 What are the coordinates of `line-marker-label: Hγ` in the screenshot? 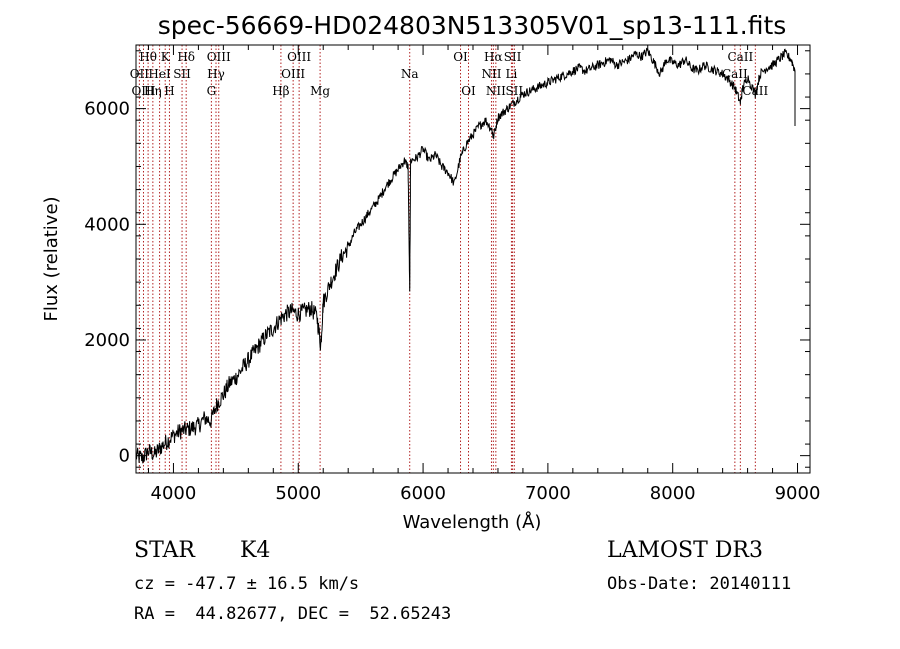 It's located at (216, 74).